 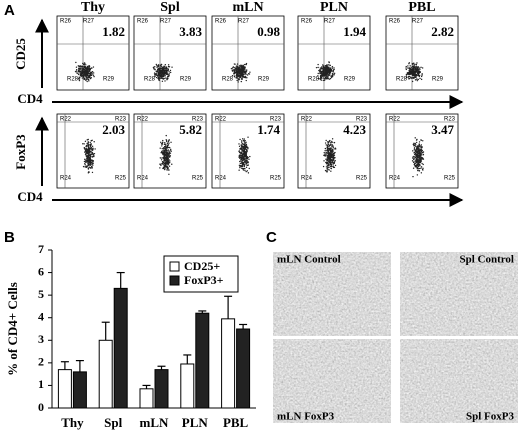 What do you see at coordinates (309, 260) in the screenshot?
I see `image-label: mLN Control` at bounding box center [309, 260].